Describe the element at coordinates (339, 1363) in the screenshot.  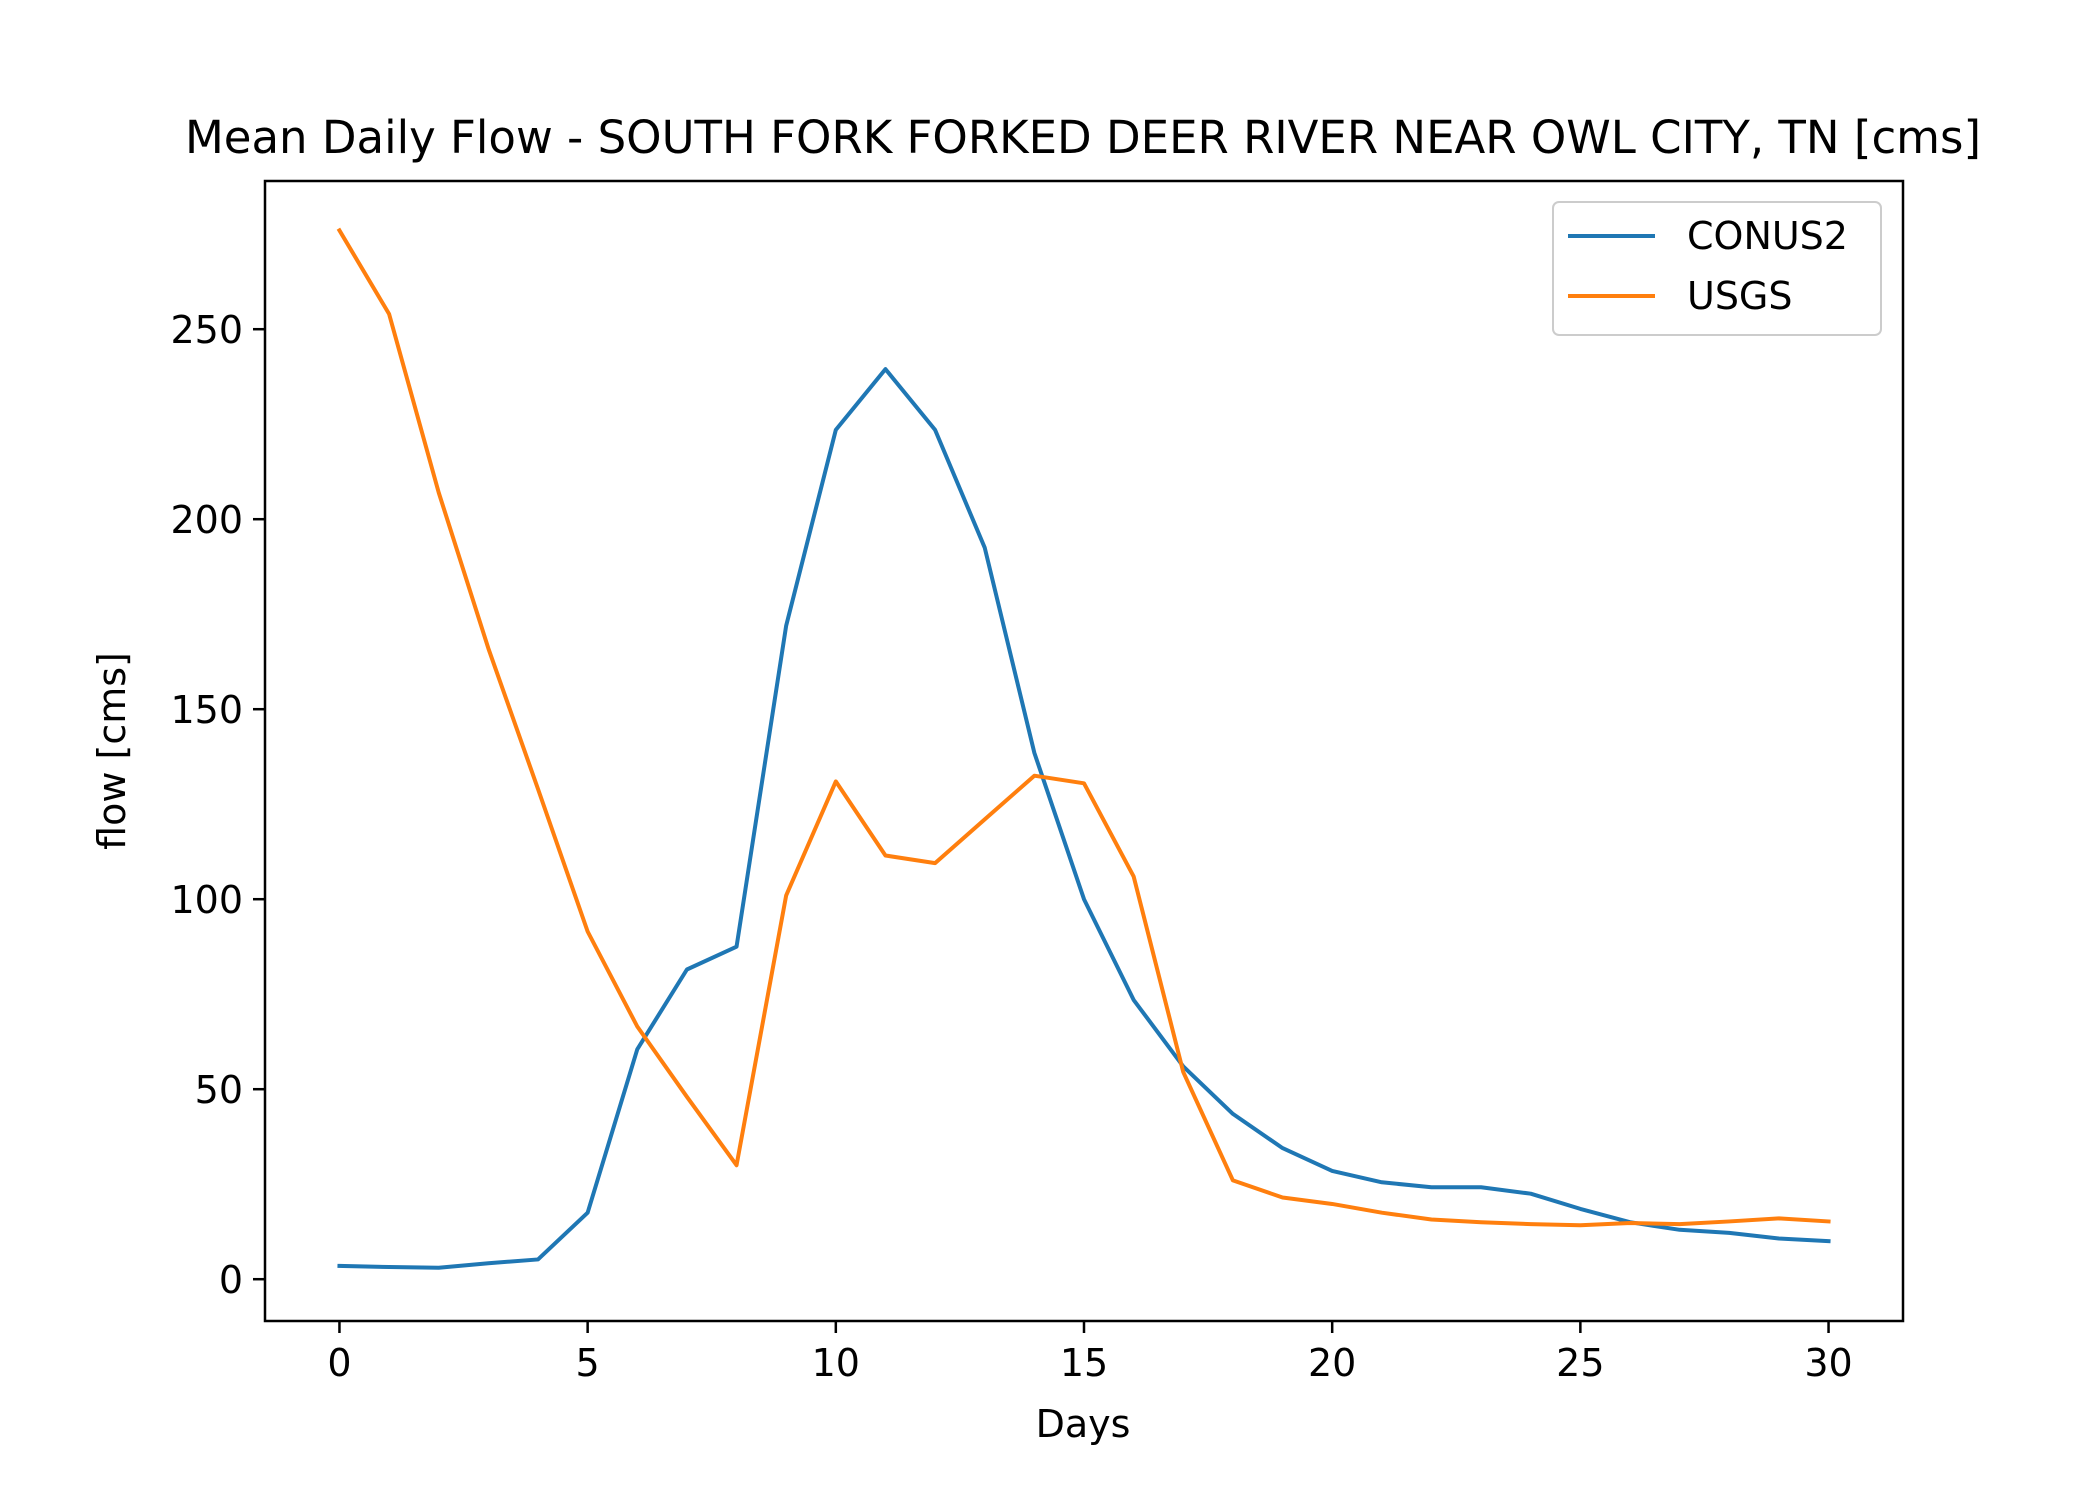
I see `x-tick-label: 0` at that location.